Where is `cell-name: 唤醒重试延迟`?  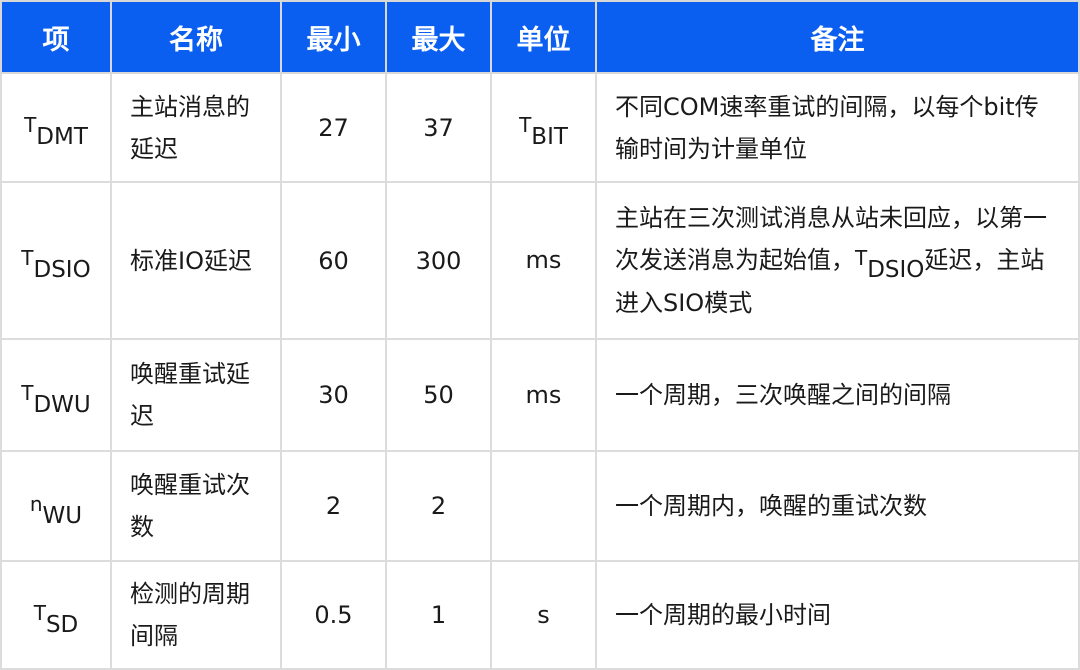
cell-name: 唤醒重试延迟 is located at coordinates (196, 395).